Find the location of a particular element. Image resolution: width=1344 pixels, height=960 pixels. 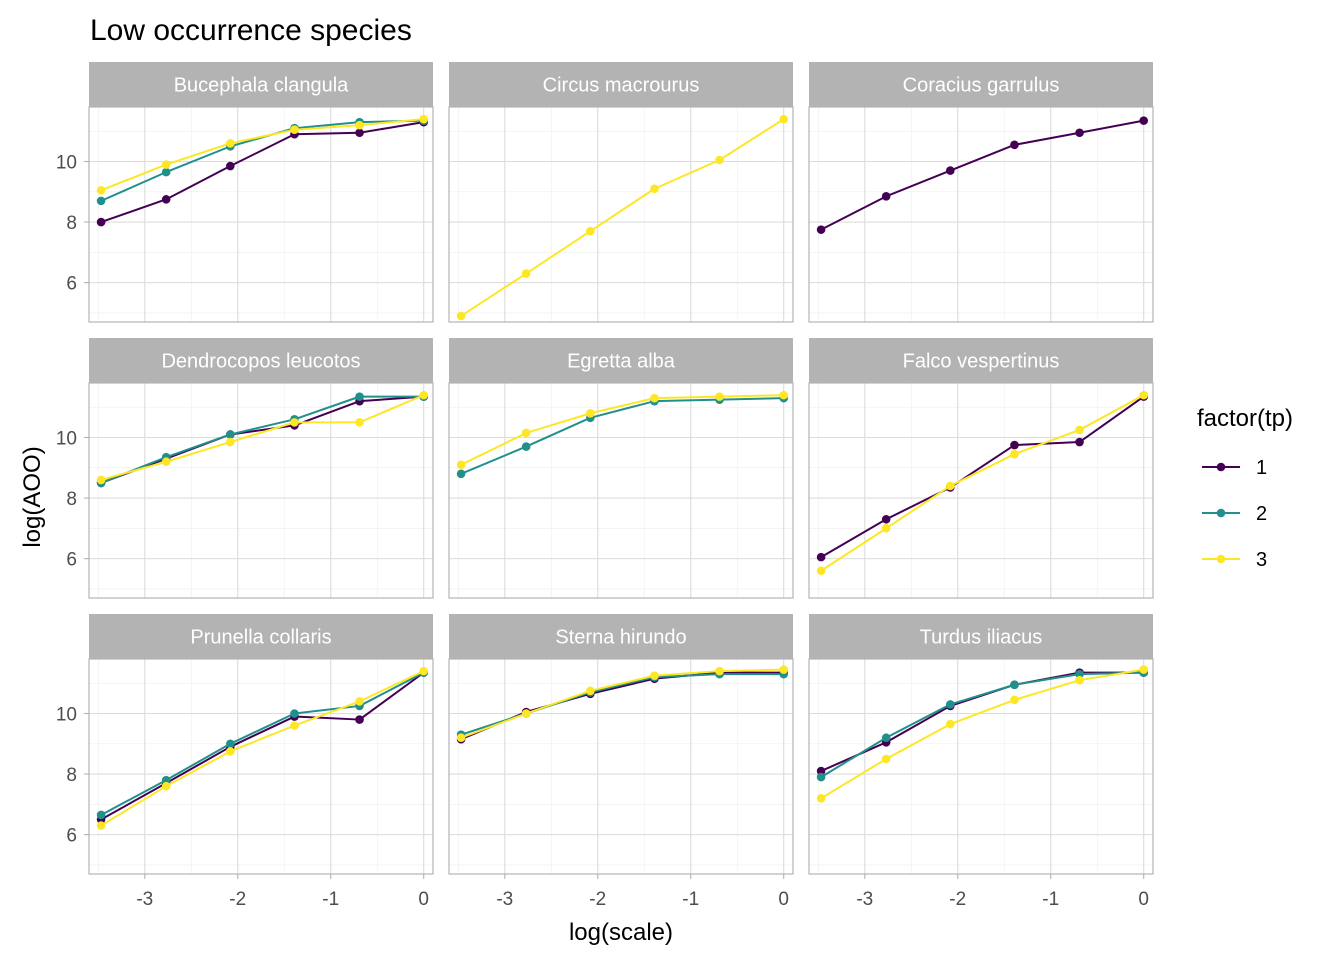

chart-title: Low occurrence species is located at coordinates (251, 30).